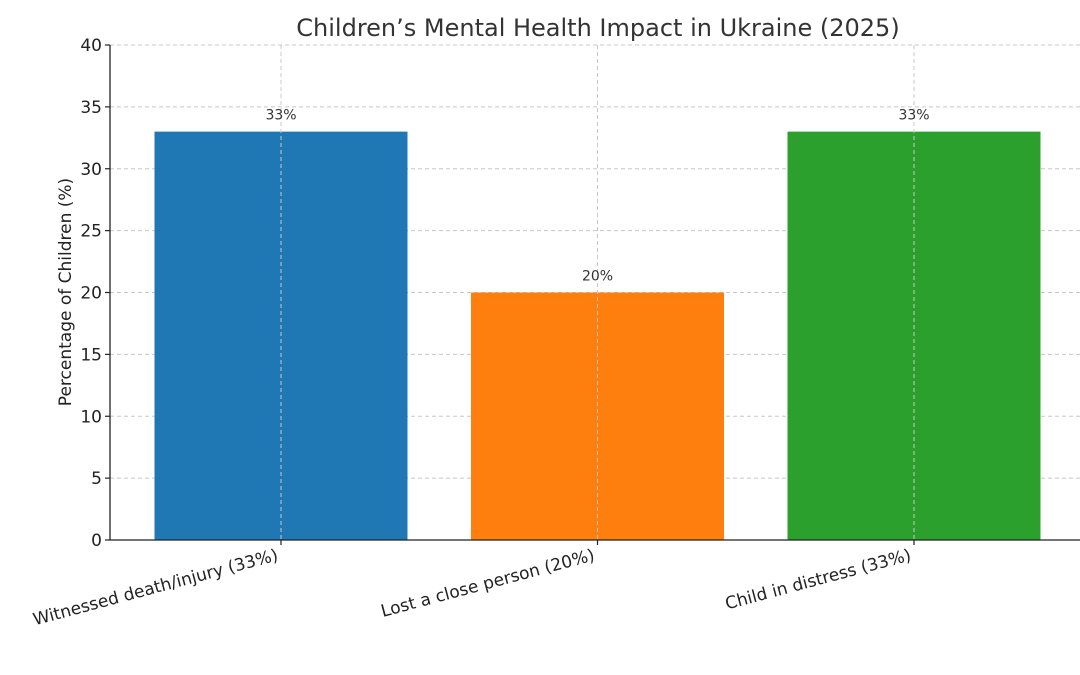 The height and width of the screenshot is (675, 1080). What do you see at coordinates (155, 588) in the screenshot?
I see `x-tick-label: Witnessed death/injury (33%)` at bounding box center [155, 588].